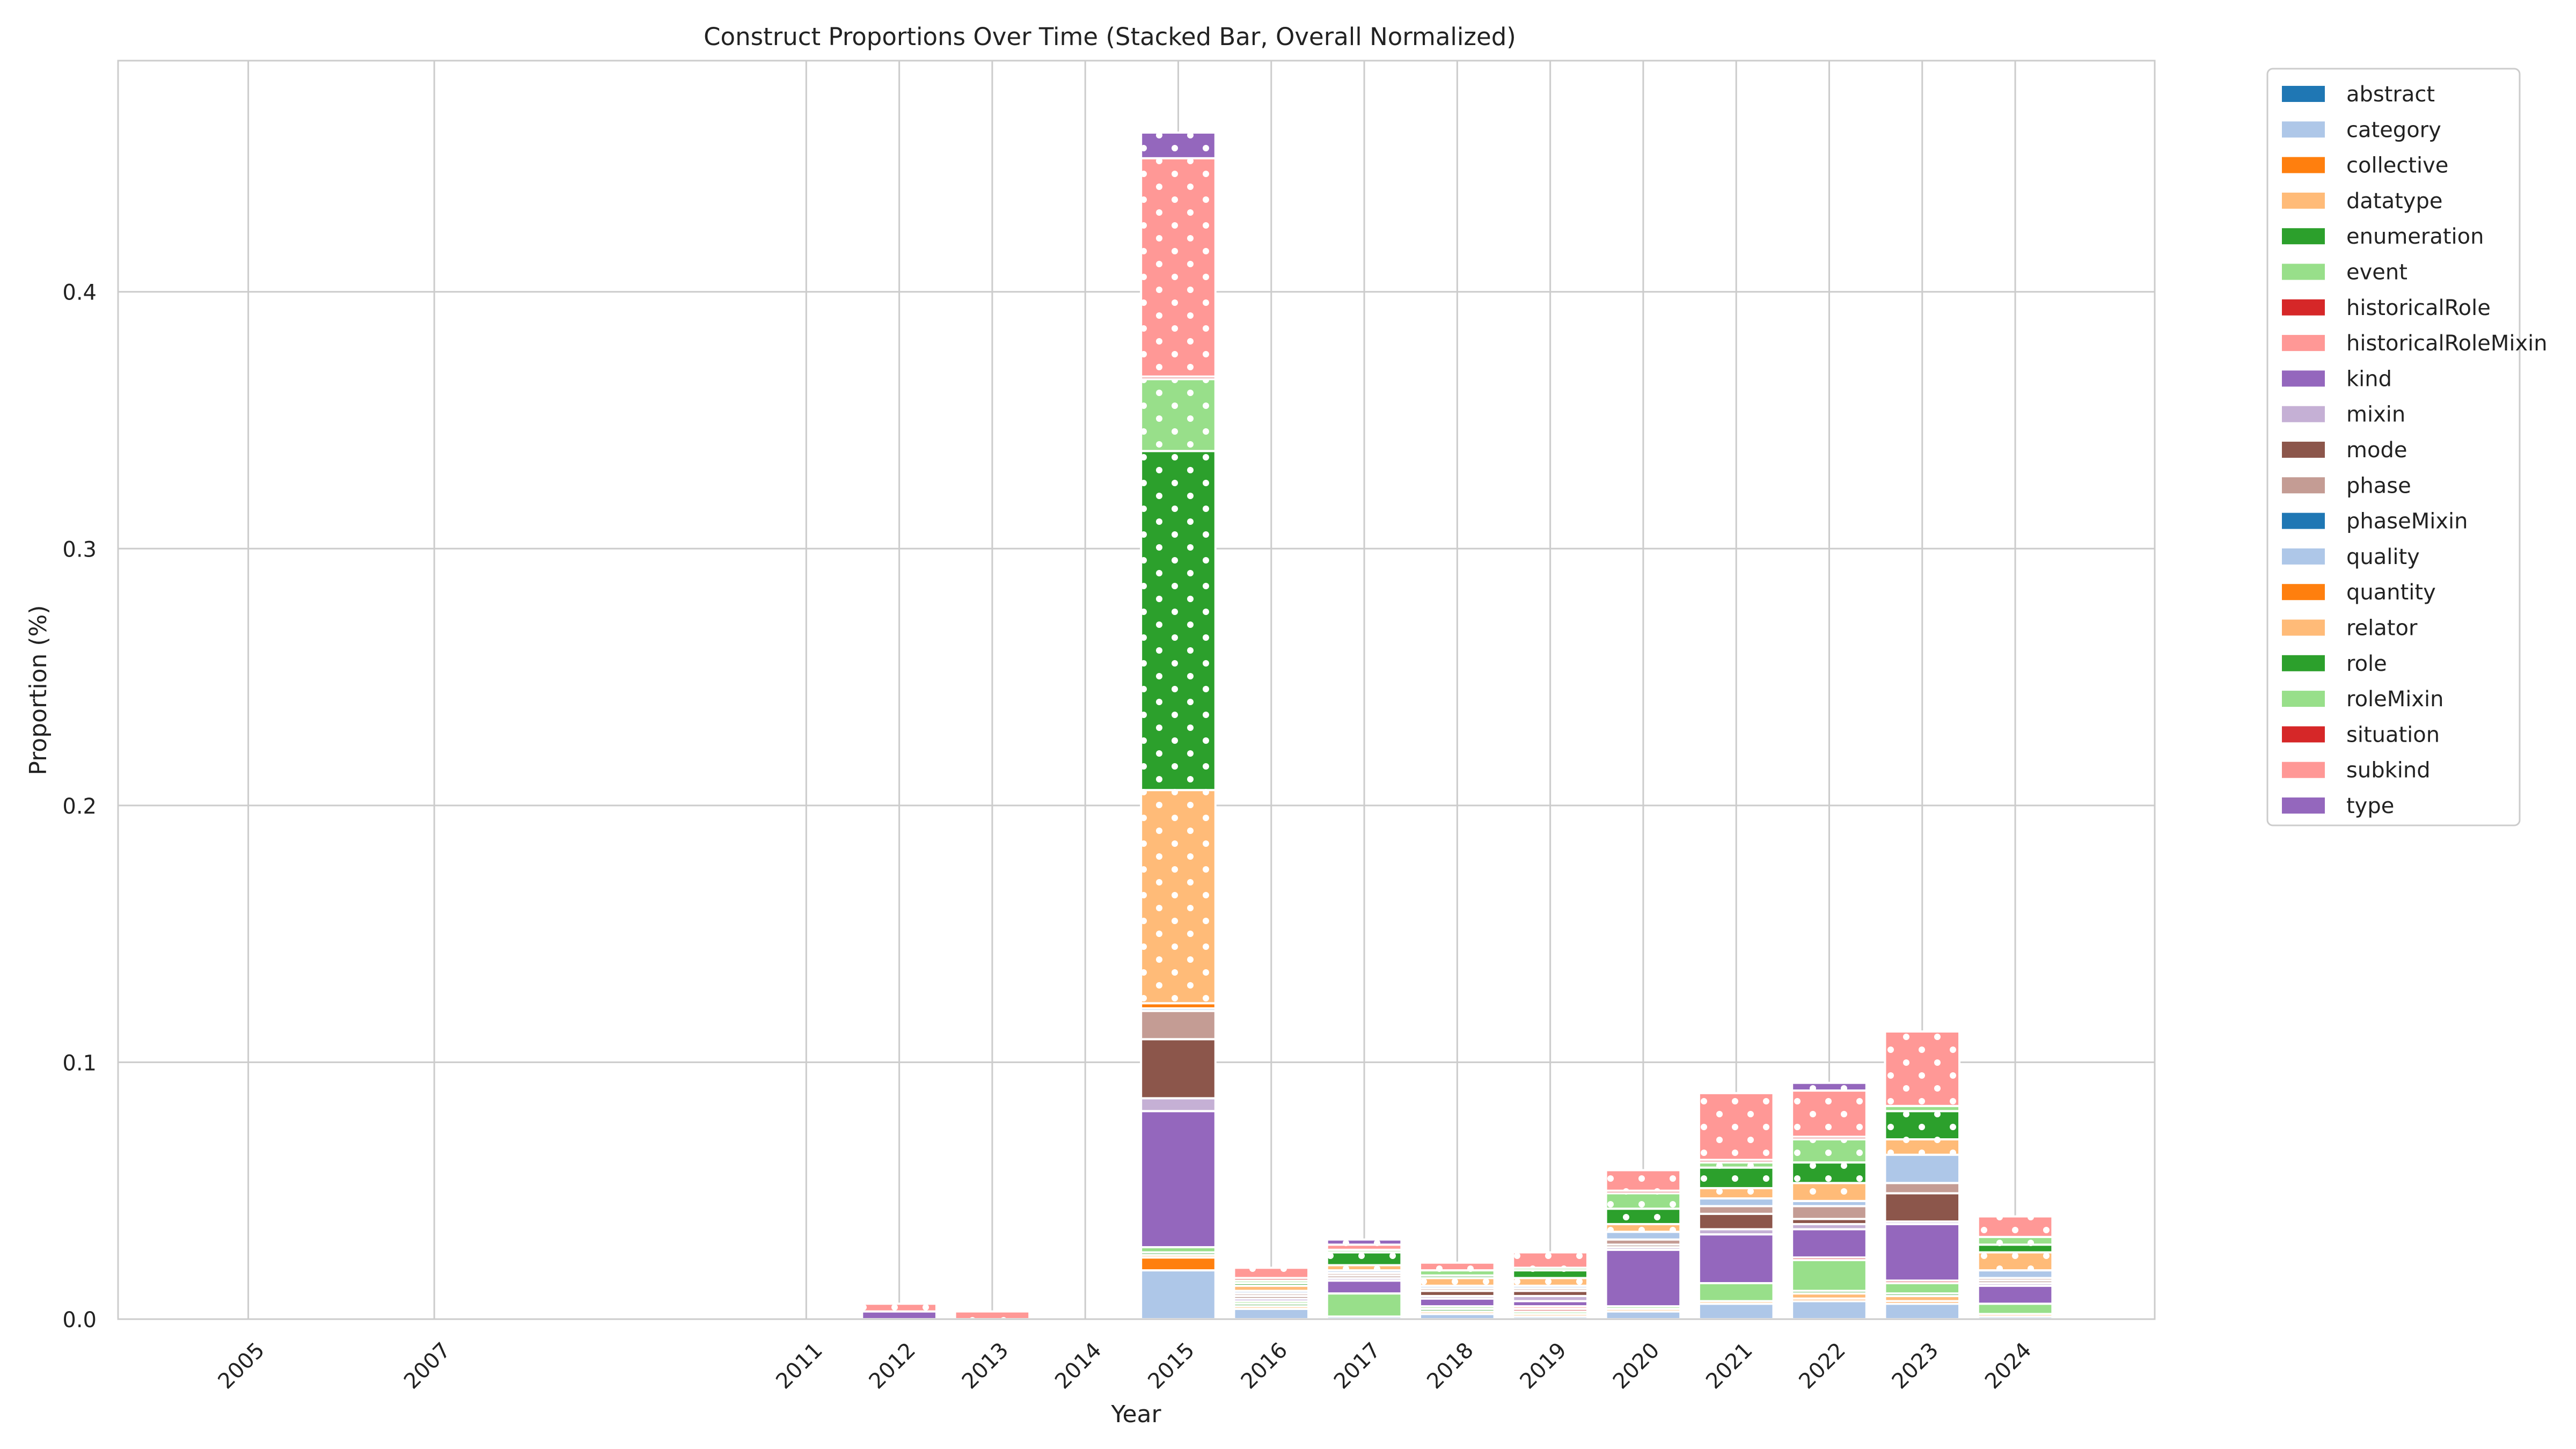 This screenshot has height=1449, width=2576. What do you see at coordinates (1922, 1068) in the screenshot?
I see `bar-hatch-subkind-2023` at bounding box center [1922, 1068].